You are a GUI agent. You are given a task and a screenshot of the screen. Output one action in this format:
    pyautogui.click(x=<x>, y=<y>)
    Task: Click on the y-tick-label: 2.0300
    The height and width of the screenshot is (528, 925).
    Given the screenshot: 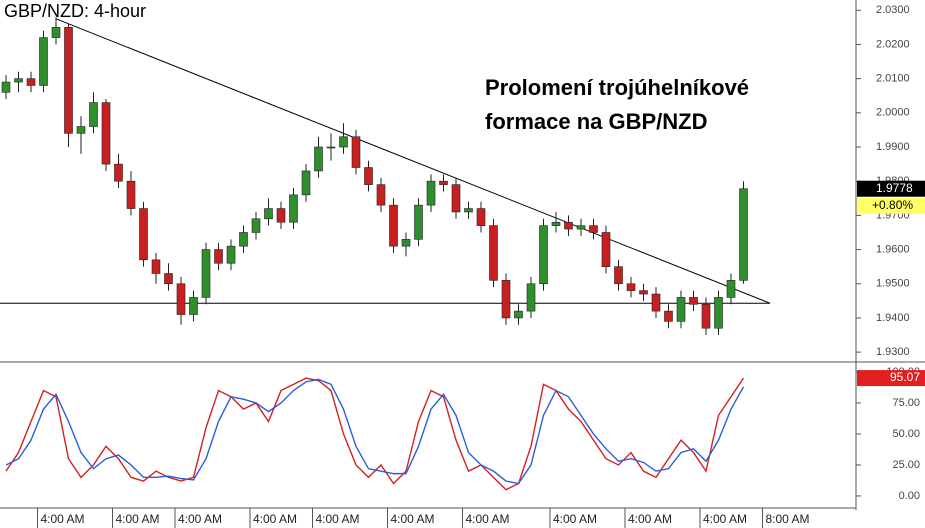 What is the action you would take?
    pyautogui.click(x=893, y=10)
    